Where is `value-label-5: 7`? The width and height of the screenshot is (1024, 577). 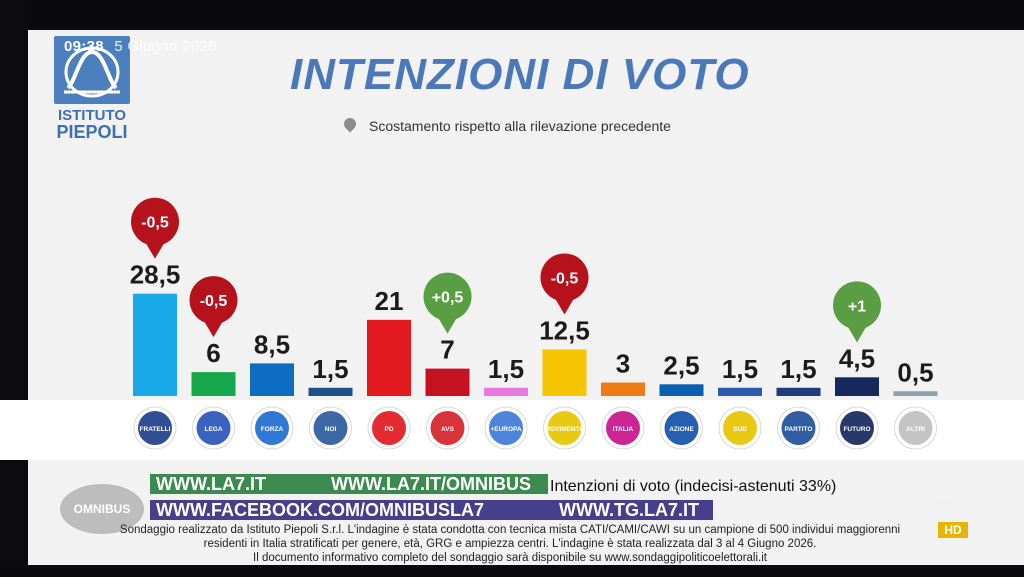 value-label-5: 7 is located at coordinates (447, 350).